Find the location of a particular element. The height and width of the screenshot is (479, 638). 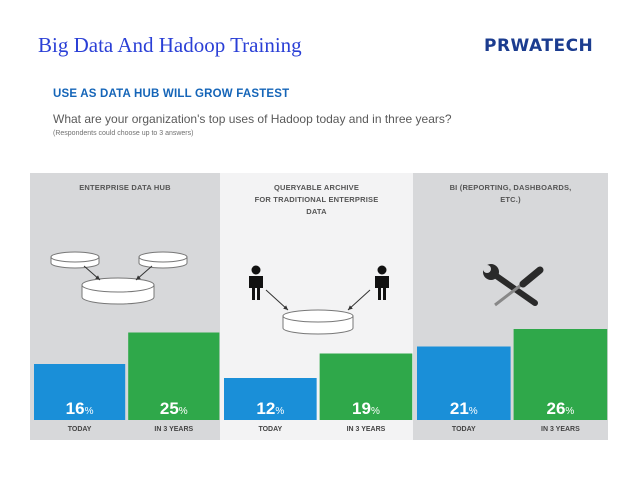

panel-title: DATA is located at coordinates (316, 211).